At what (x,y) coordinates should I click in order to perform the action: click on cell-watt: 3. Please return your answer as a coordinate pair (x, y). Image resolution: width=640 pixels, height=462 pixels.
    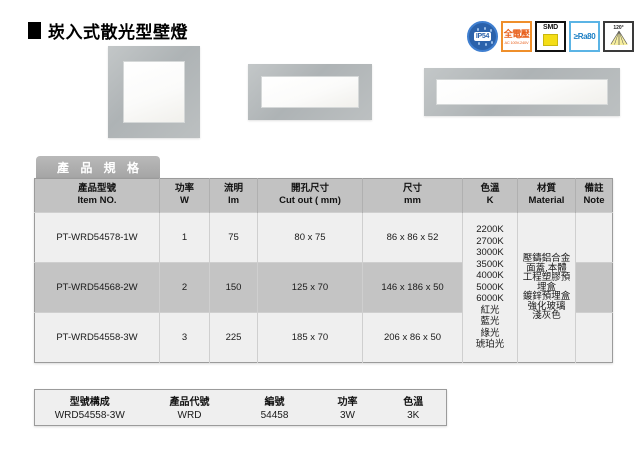
    Looking at the image, I should click on (184, 337).